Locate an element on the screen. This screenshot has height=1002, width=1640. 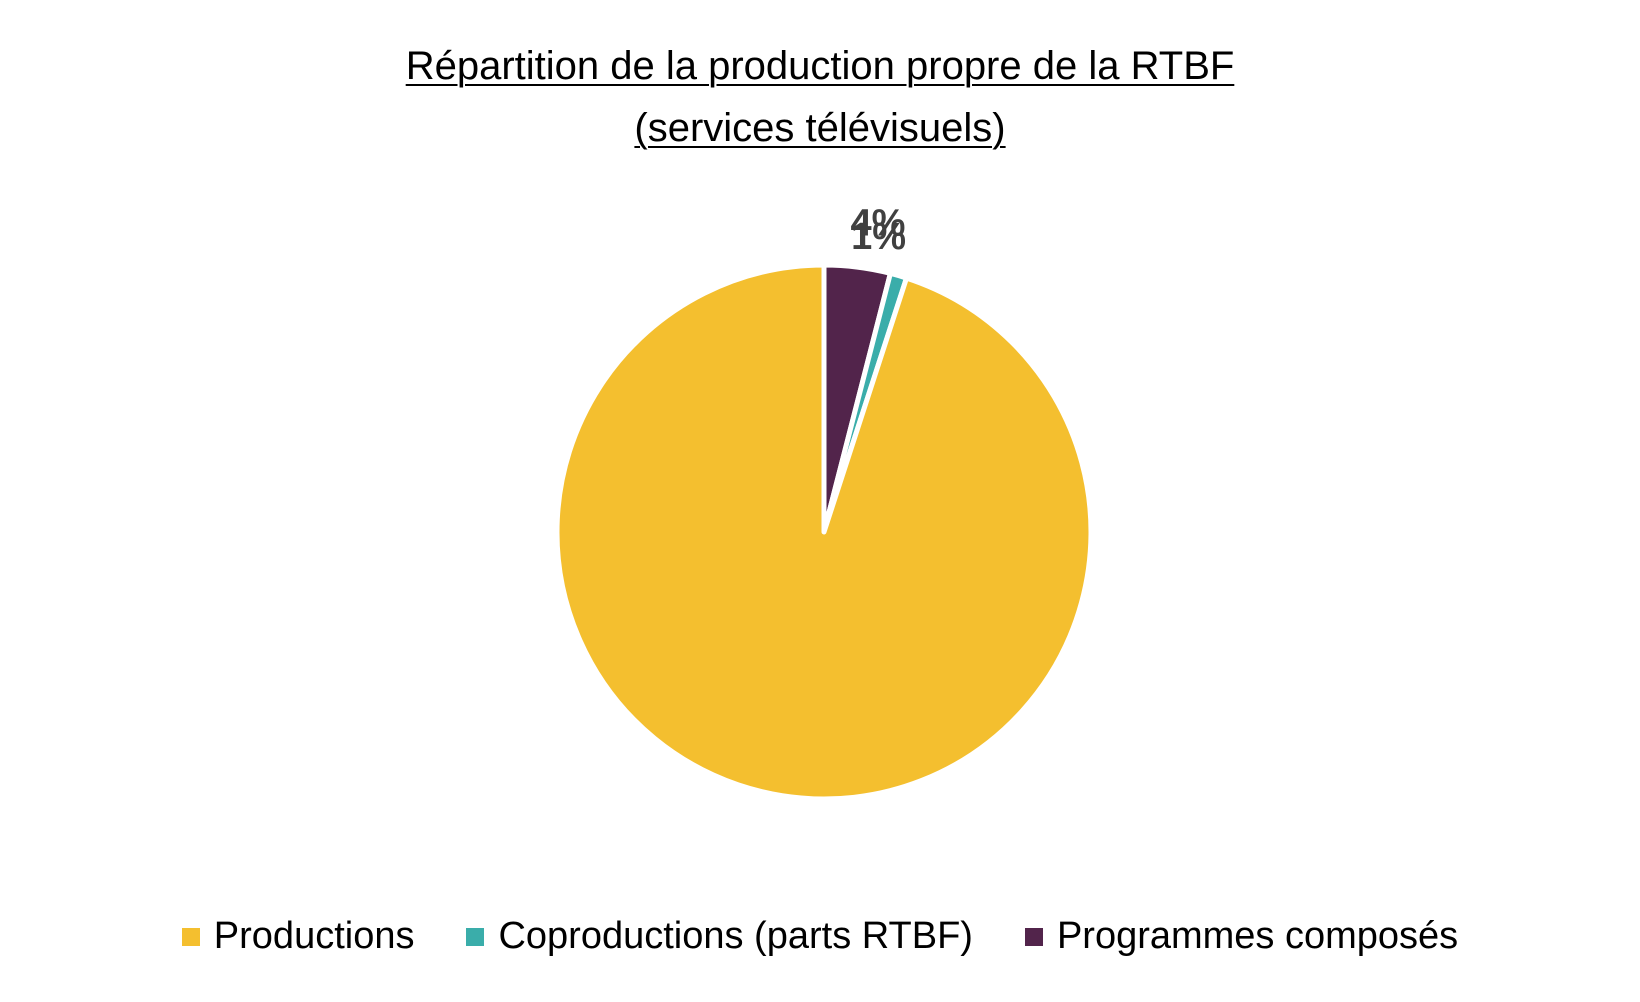
data-label-coproductions: 1% is located at coordinates (878, 237).